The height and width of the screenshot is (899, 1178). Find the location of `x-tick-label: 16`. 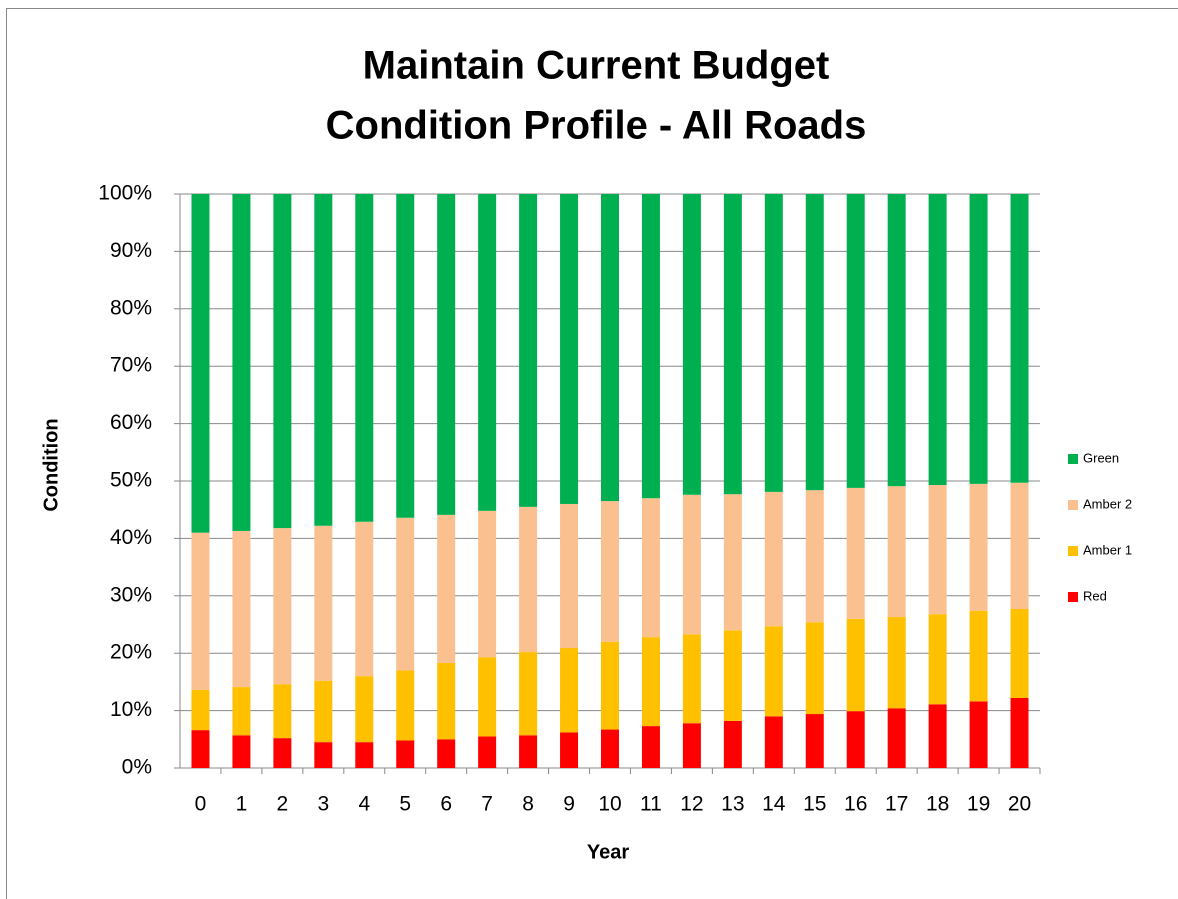

x-tick-label: 16 is located at coordinates (855, 804).